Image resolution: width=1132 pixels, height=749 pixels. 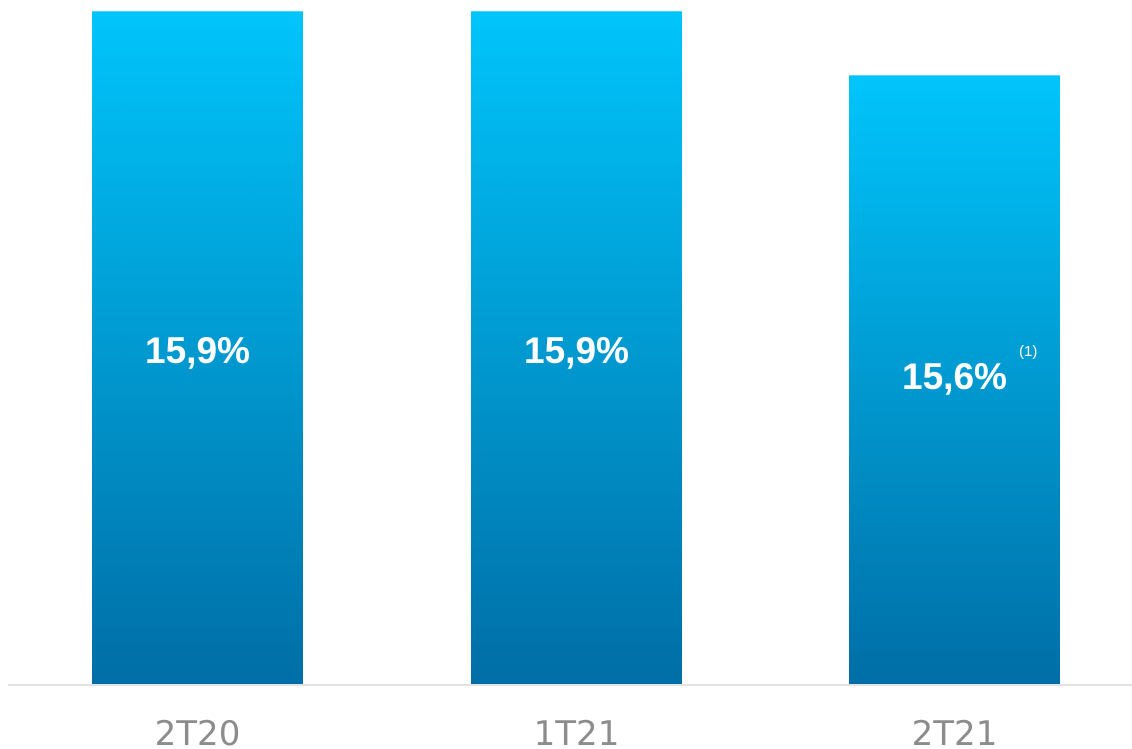 I want to click on category-label-2t21: 2T21, so click(x=955, y=731).